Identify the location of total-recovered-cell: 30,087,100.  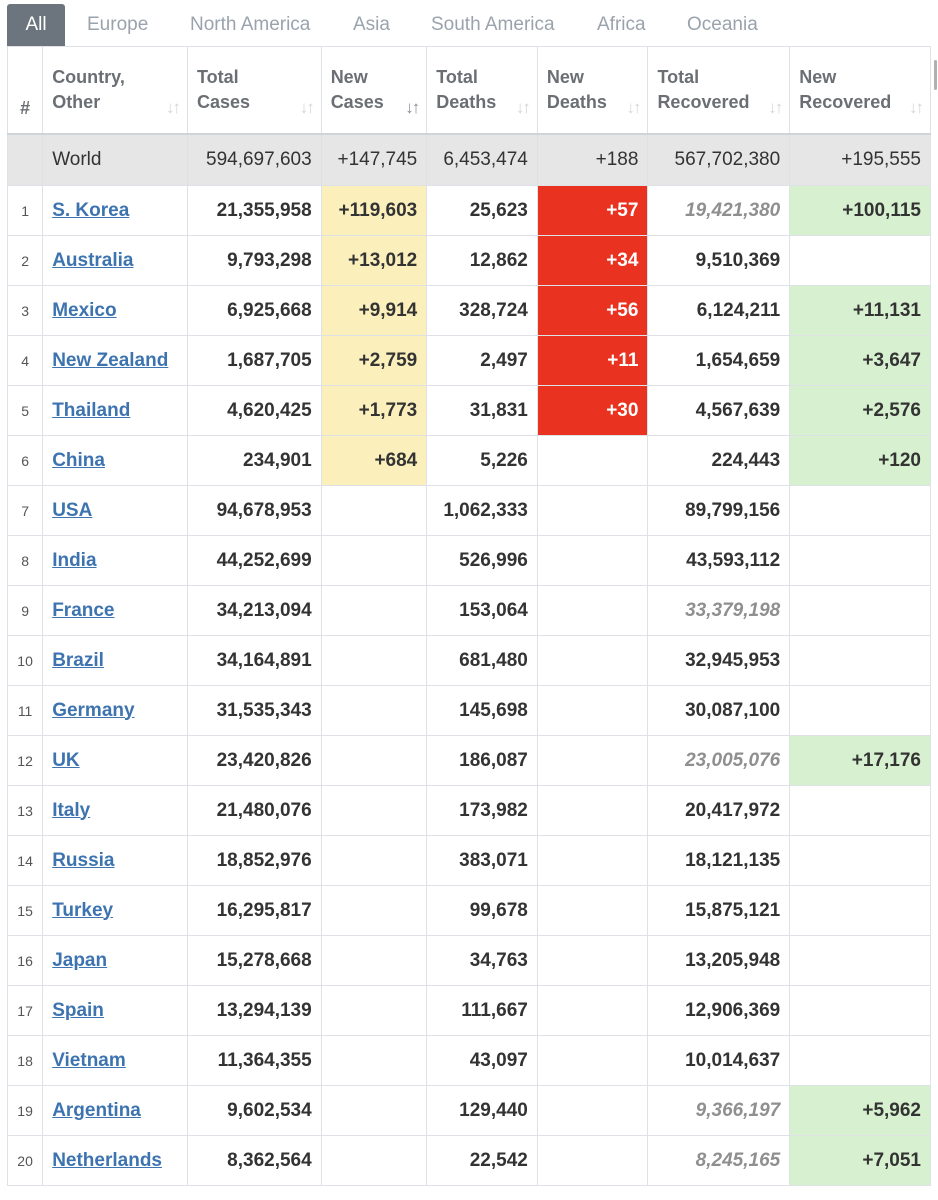
(719, 710).